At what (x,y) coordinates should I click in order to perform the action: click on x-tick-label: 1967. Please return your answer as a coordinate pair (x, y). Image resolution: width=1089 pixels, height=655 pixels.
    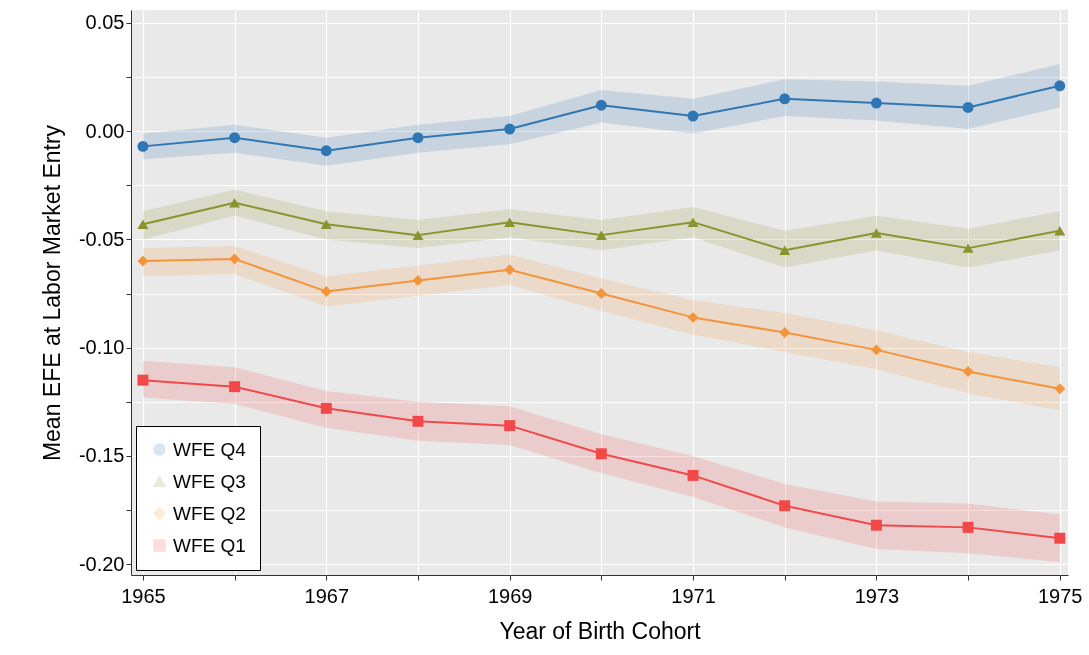
    Looking at the image, I should click on (327, 595).